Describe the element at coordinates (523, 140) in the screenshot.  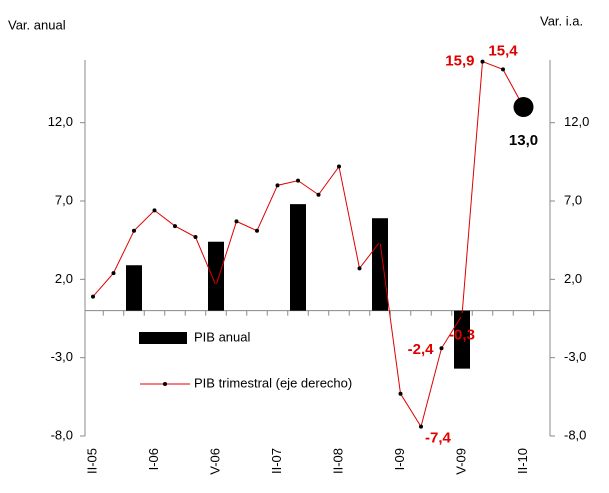
I see `data-label: 13,0` at that location.